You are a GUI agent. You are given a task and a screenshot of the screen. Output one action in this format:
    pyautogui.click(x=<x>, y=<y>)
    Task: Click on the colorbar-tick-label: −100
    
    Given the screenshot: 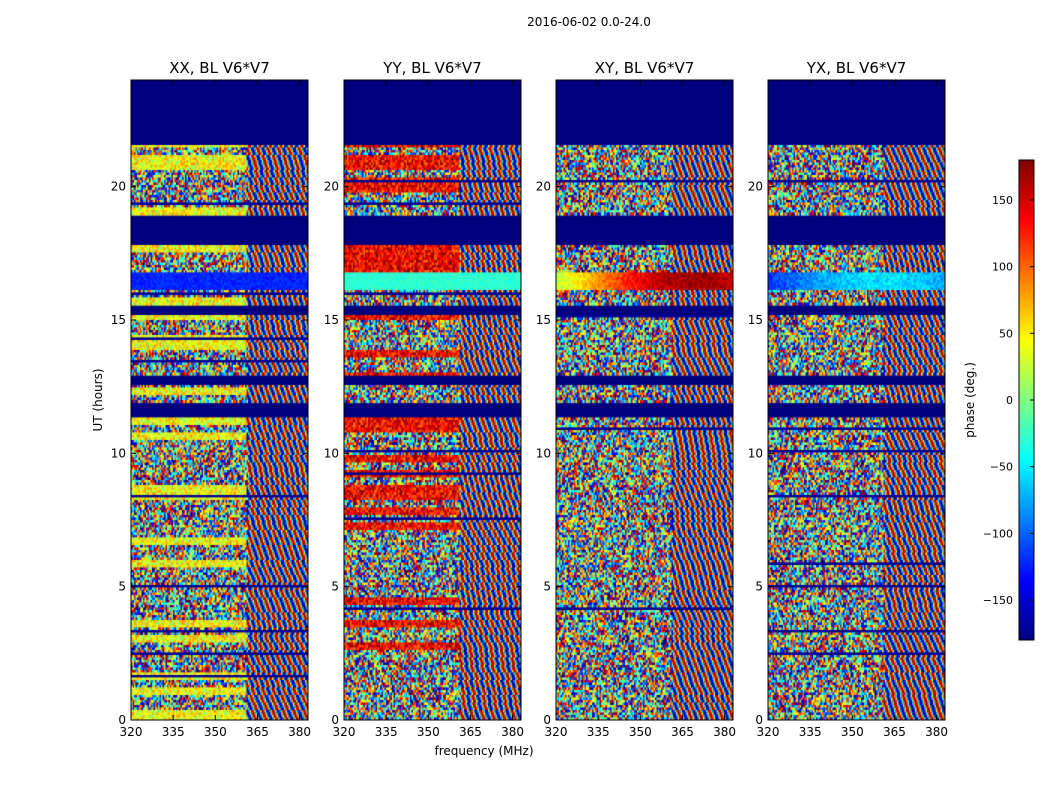 What is the action you would take?
    pyautogui.click(x=998, y=533)
    